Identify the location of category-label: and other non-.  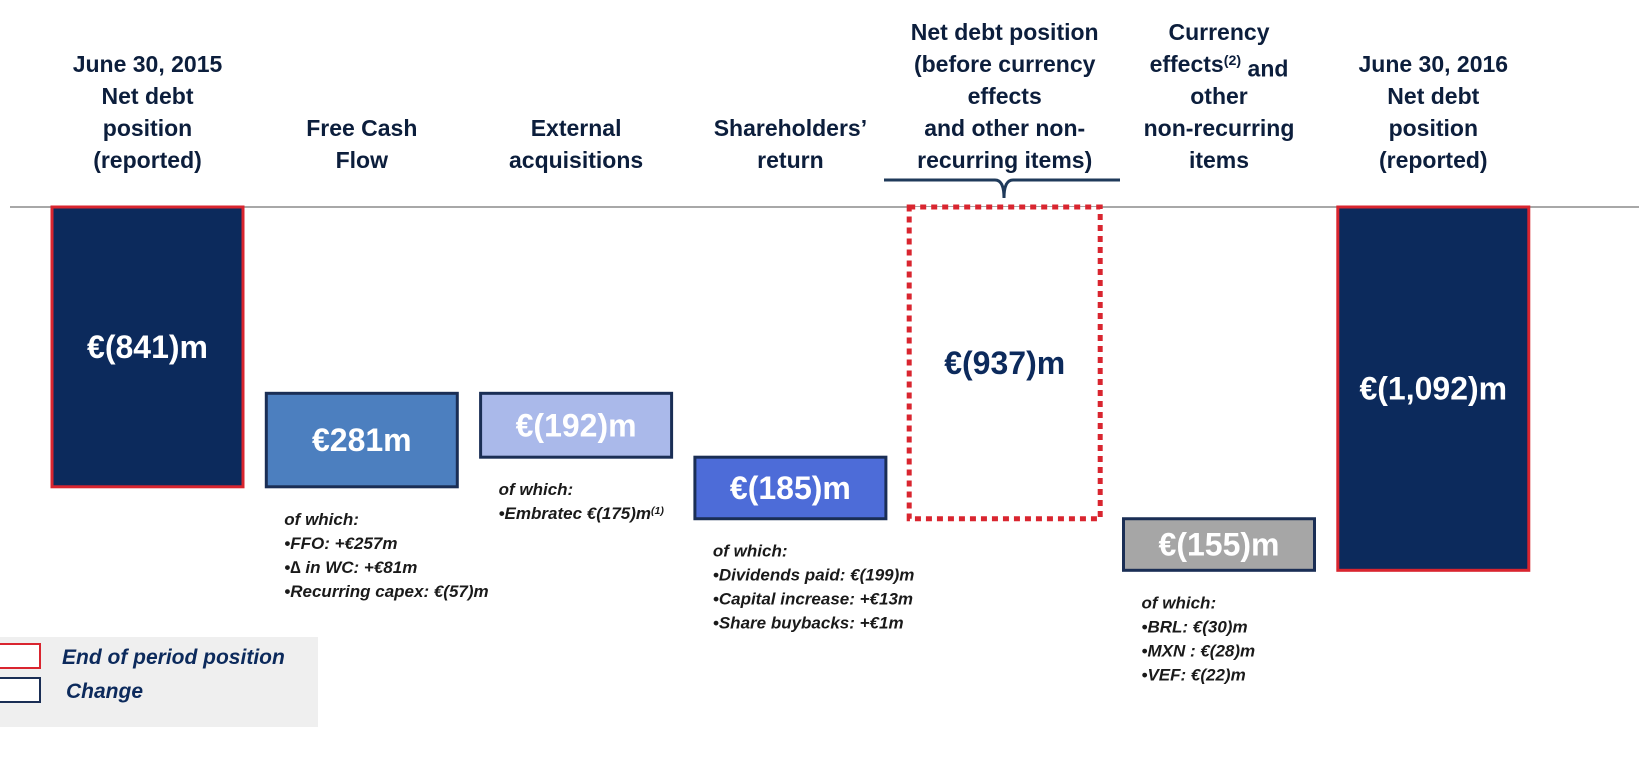
(1004, 128).